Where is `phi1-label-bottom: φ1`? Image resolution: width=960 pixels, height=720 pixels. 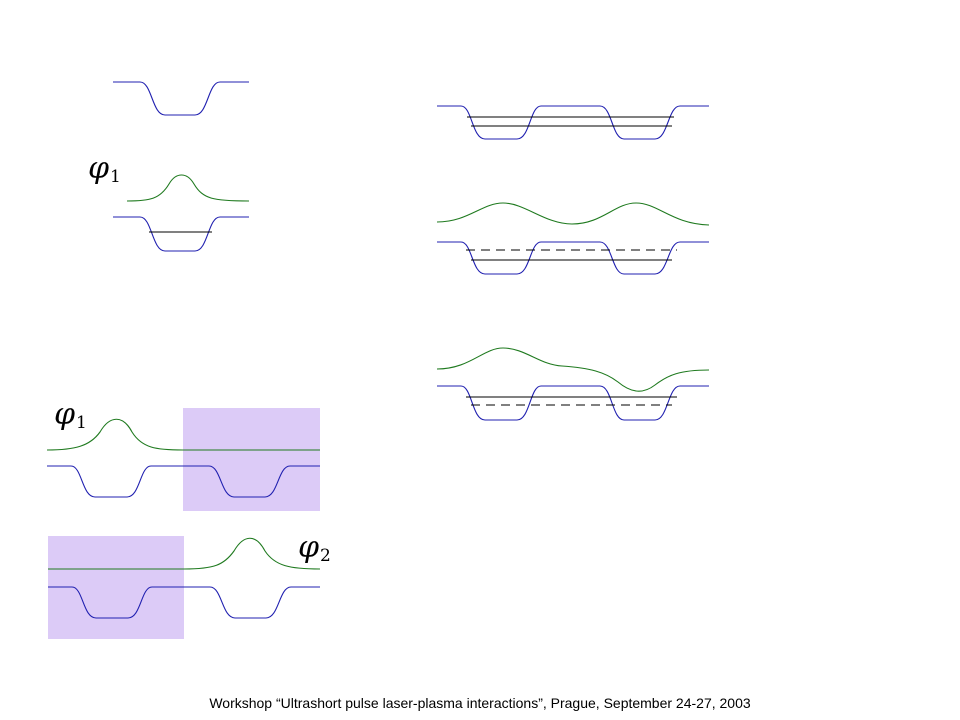
phi1-label-bottom: φ1 is located at coordinates (70, 416).